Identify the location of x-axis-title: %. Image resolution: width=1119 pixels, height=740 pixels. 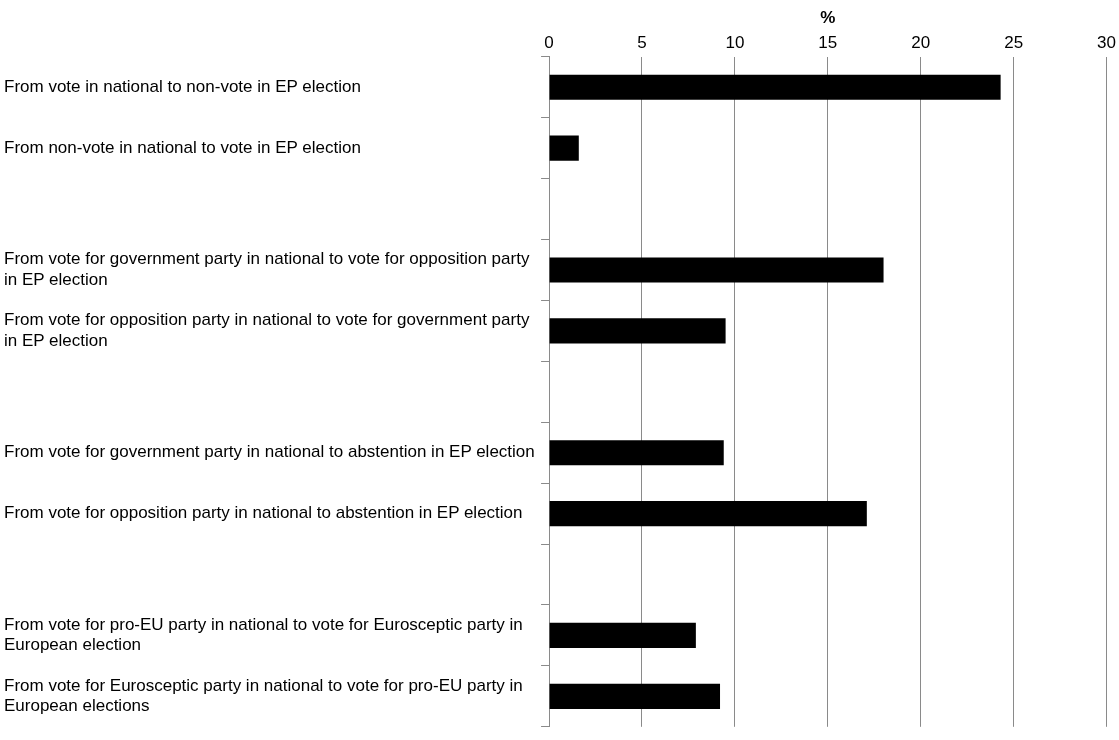
(828, 17).